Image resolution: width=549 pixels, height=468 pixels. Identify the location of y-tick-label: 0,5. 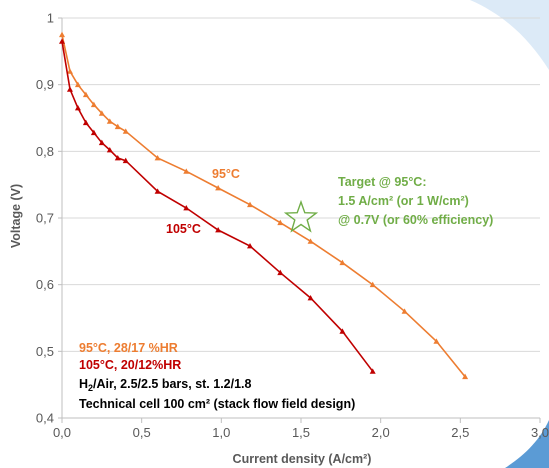
(45, 351).